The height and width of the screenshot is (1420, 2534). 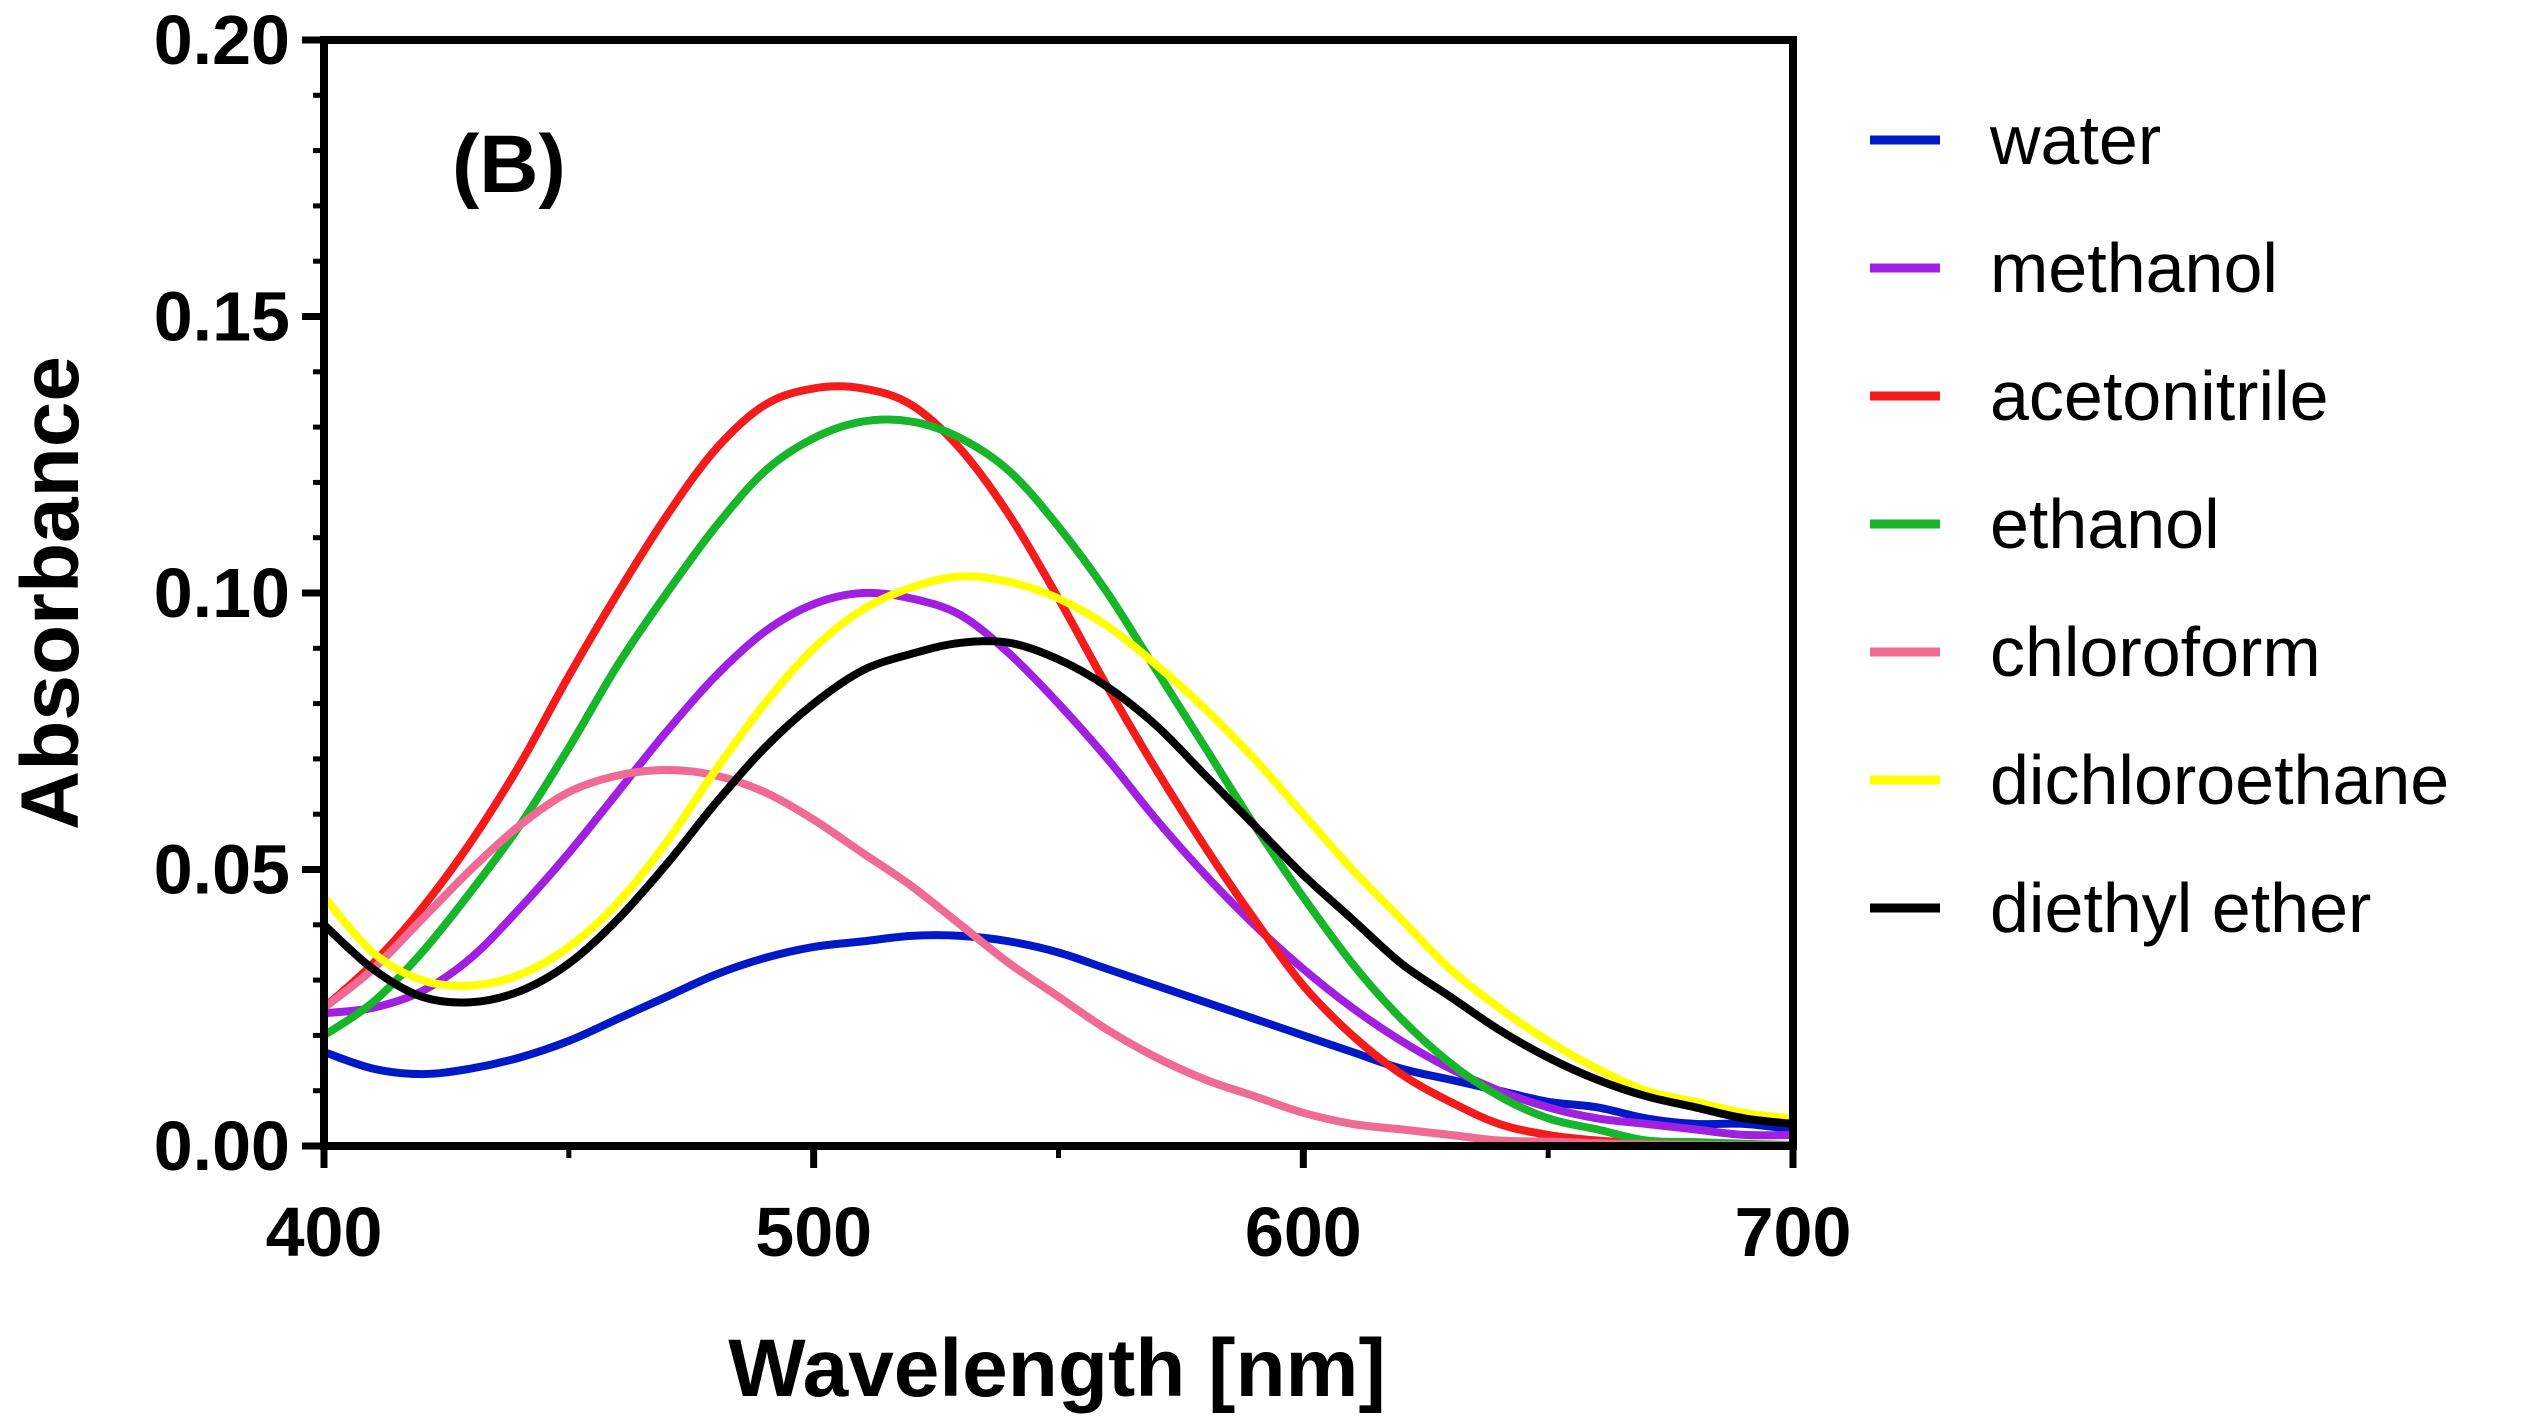 What do you see at coordinates (509, 164) in the screenshot?
I see `panel-label: (B)` at bounding box center [509, 164].